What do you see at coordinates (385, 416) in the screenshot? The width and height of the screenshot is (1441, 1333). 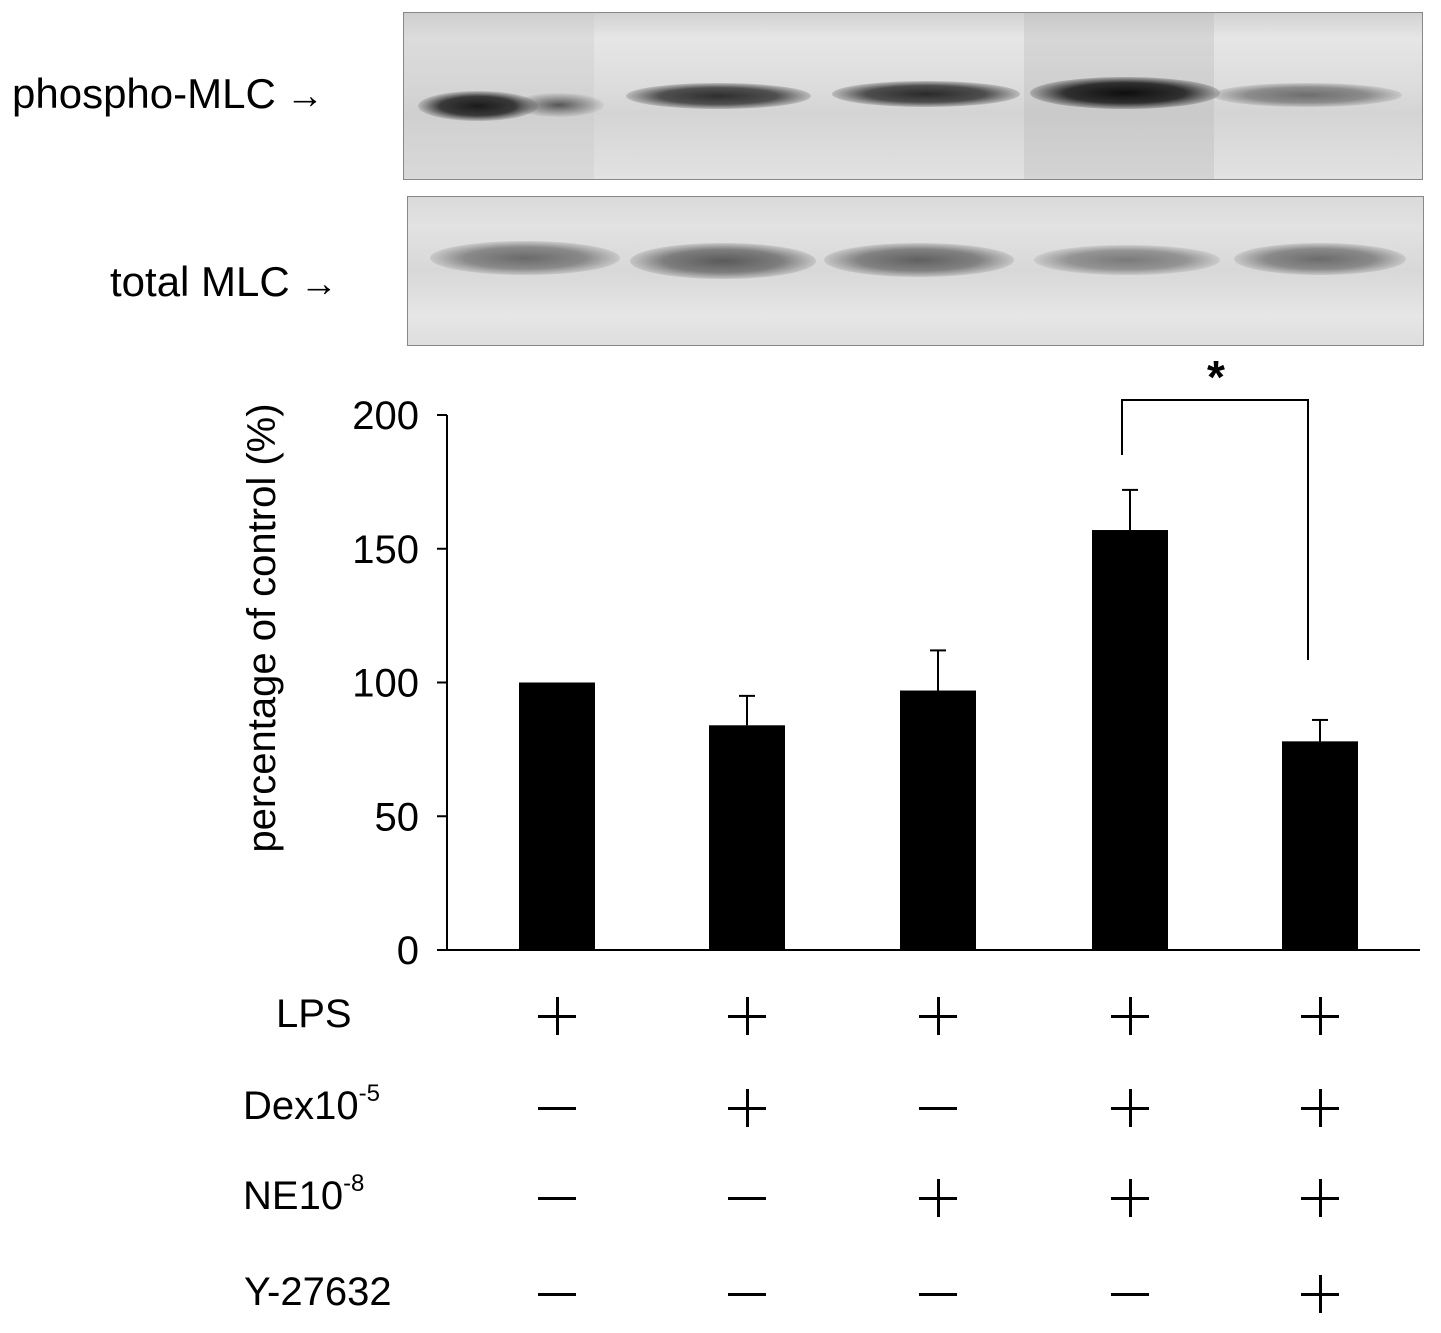 I see `y-tick-label: 200` at bounding box center [385, 416].